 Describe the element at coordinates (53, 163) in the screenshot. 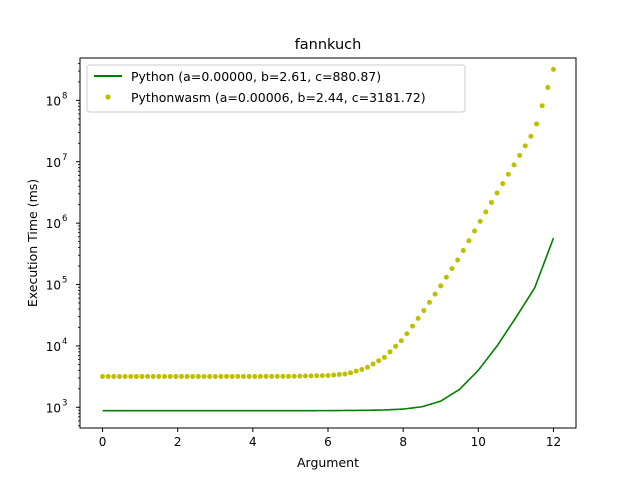

I see `y-tick-label-10000000: 10` at that location.